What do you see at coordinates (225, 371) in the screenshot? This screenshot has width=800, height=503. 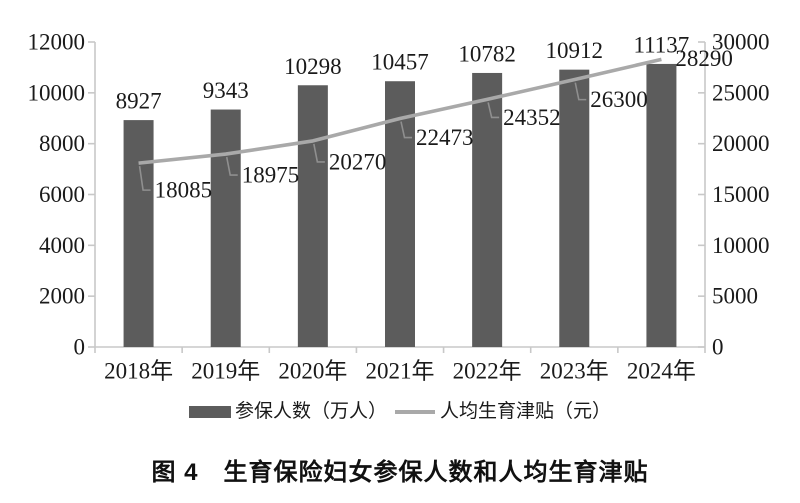 I see `x-axis-label: 2019年` at bounding box center [225, 371].